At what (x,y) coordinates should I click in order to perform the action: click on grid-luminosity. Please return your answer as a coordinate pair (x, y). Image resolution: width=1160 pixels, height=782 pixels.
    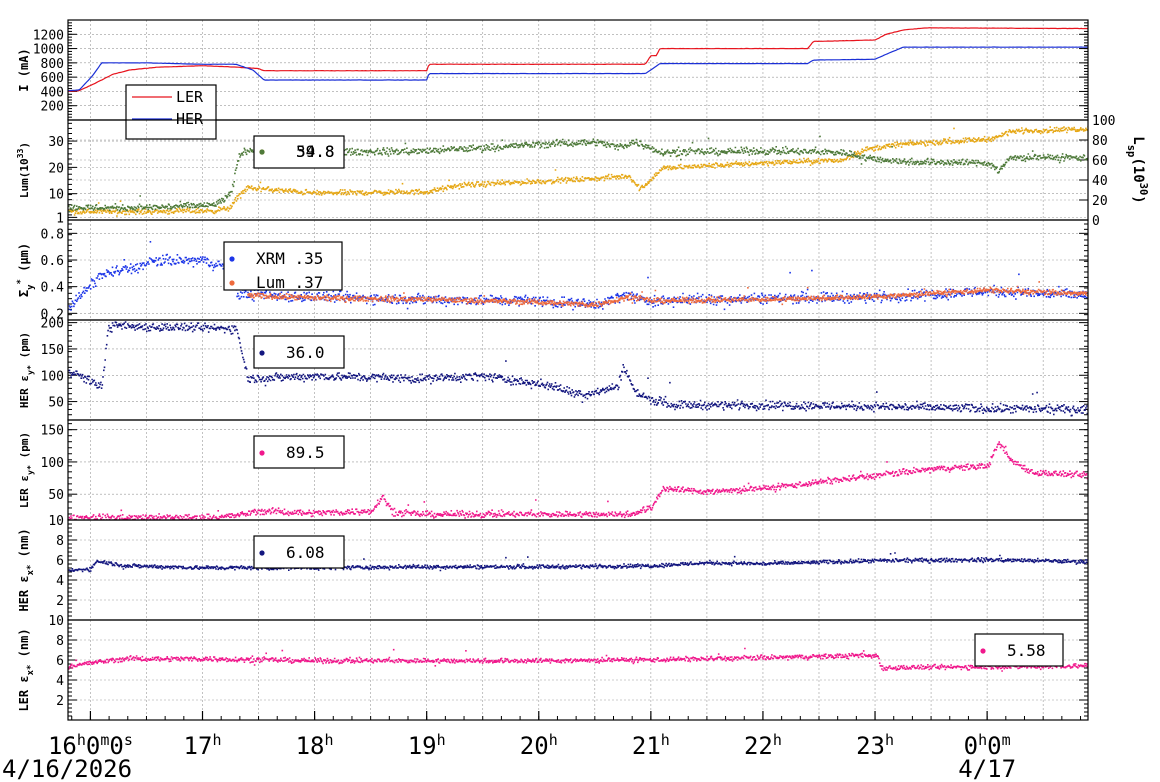
    Looking at the image, I should click on (578, 170).